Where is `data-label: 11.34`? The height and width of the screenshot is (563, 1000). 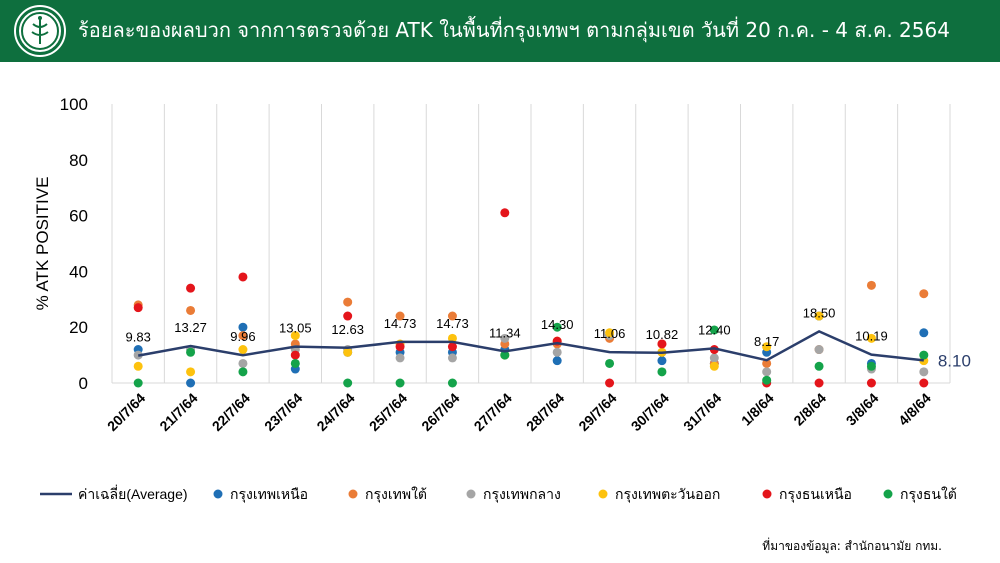
data-label: 11.34 is located at coordinates (505, 332).